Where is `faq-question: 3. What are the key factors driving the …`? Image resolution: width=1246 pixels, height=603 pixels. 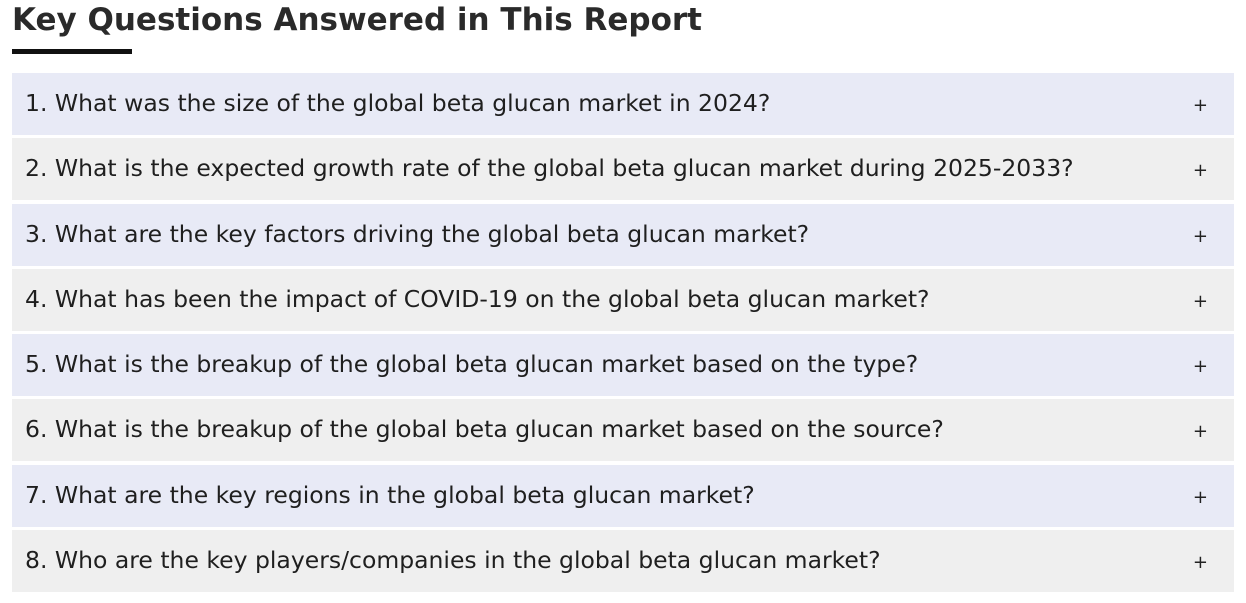
faq-question: 3. What are the key factors driving the … is located at coordinates (417, 233).